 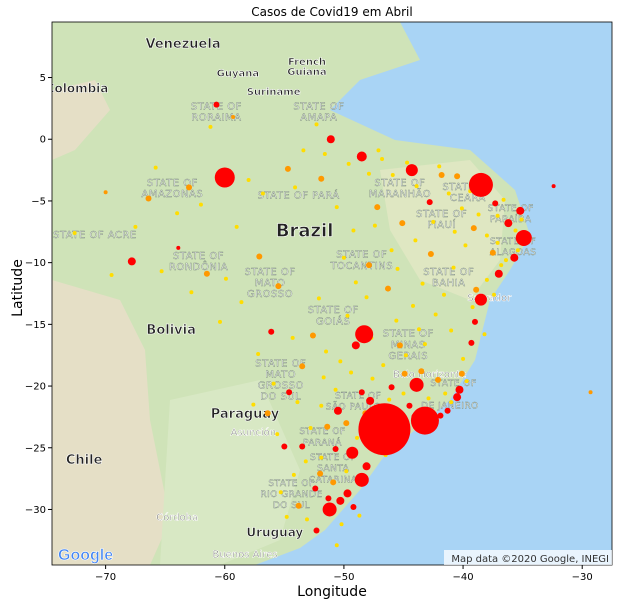 I want to click on place-label: MINAS, so click(x=408, y=345).